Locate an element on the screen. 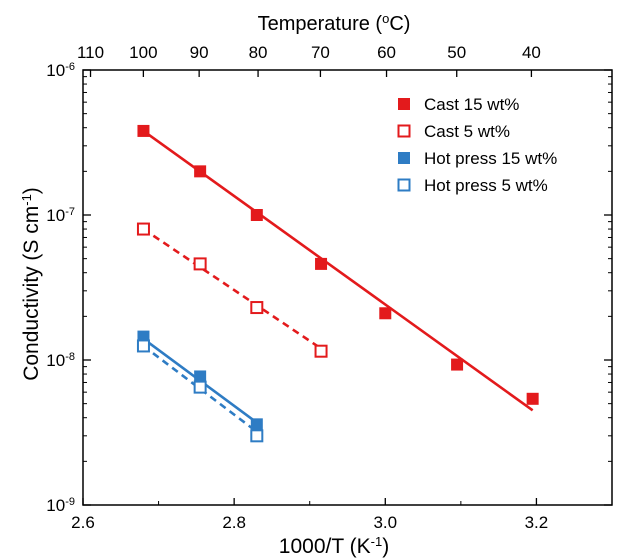 The width and height of the screenshot is (620, 560). y-tick-label: 10⁻⁹ is located at coordinates (60, 505).